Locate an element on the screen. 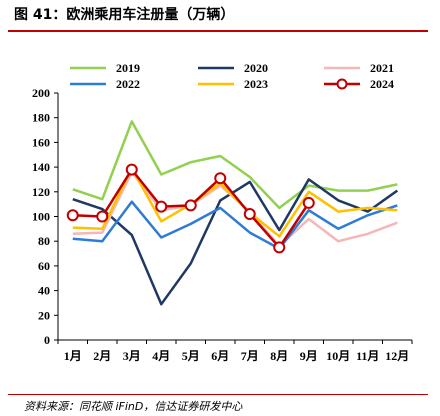  y-tick-label: 40 is located at coordinates (44, 291).